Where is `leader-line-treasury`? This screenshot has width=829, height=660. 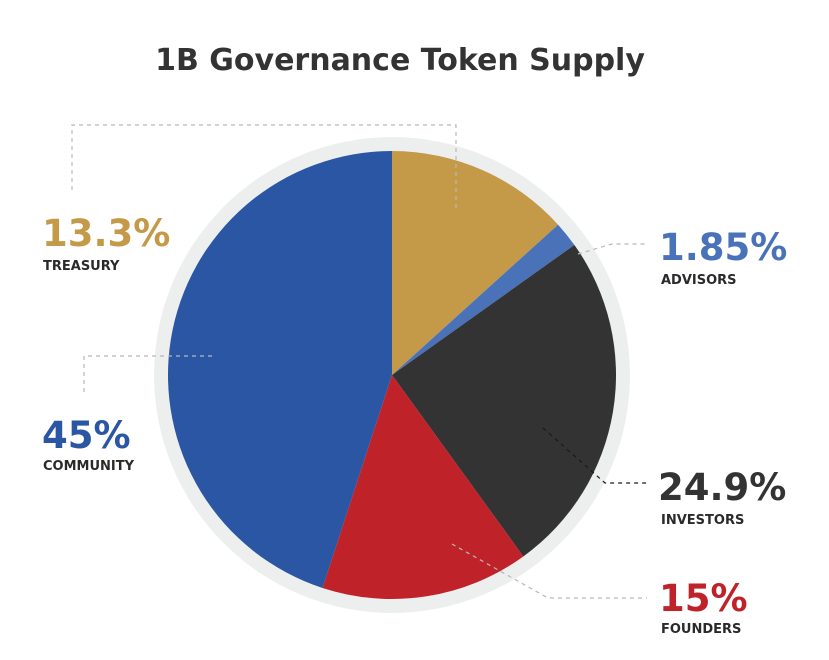 leader-line-treasury is located at coordinates (264, 166).